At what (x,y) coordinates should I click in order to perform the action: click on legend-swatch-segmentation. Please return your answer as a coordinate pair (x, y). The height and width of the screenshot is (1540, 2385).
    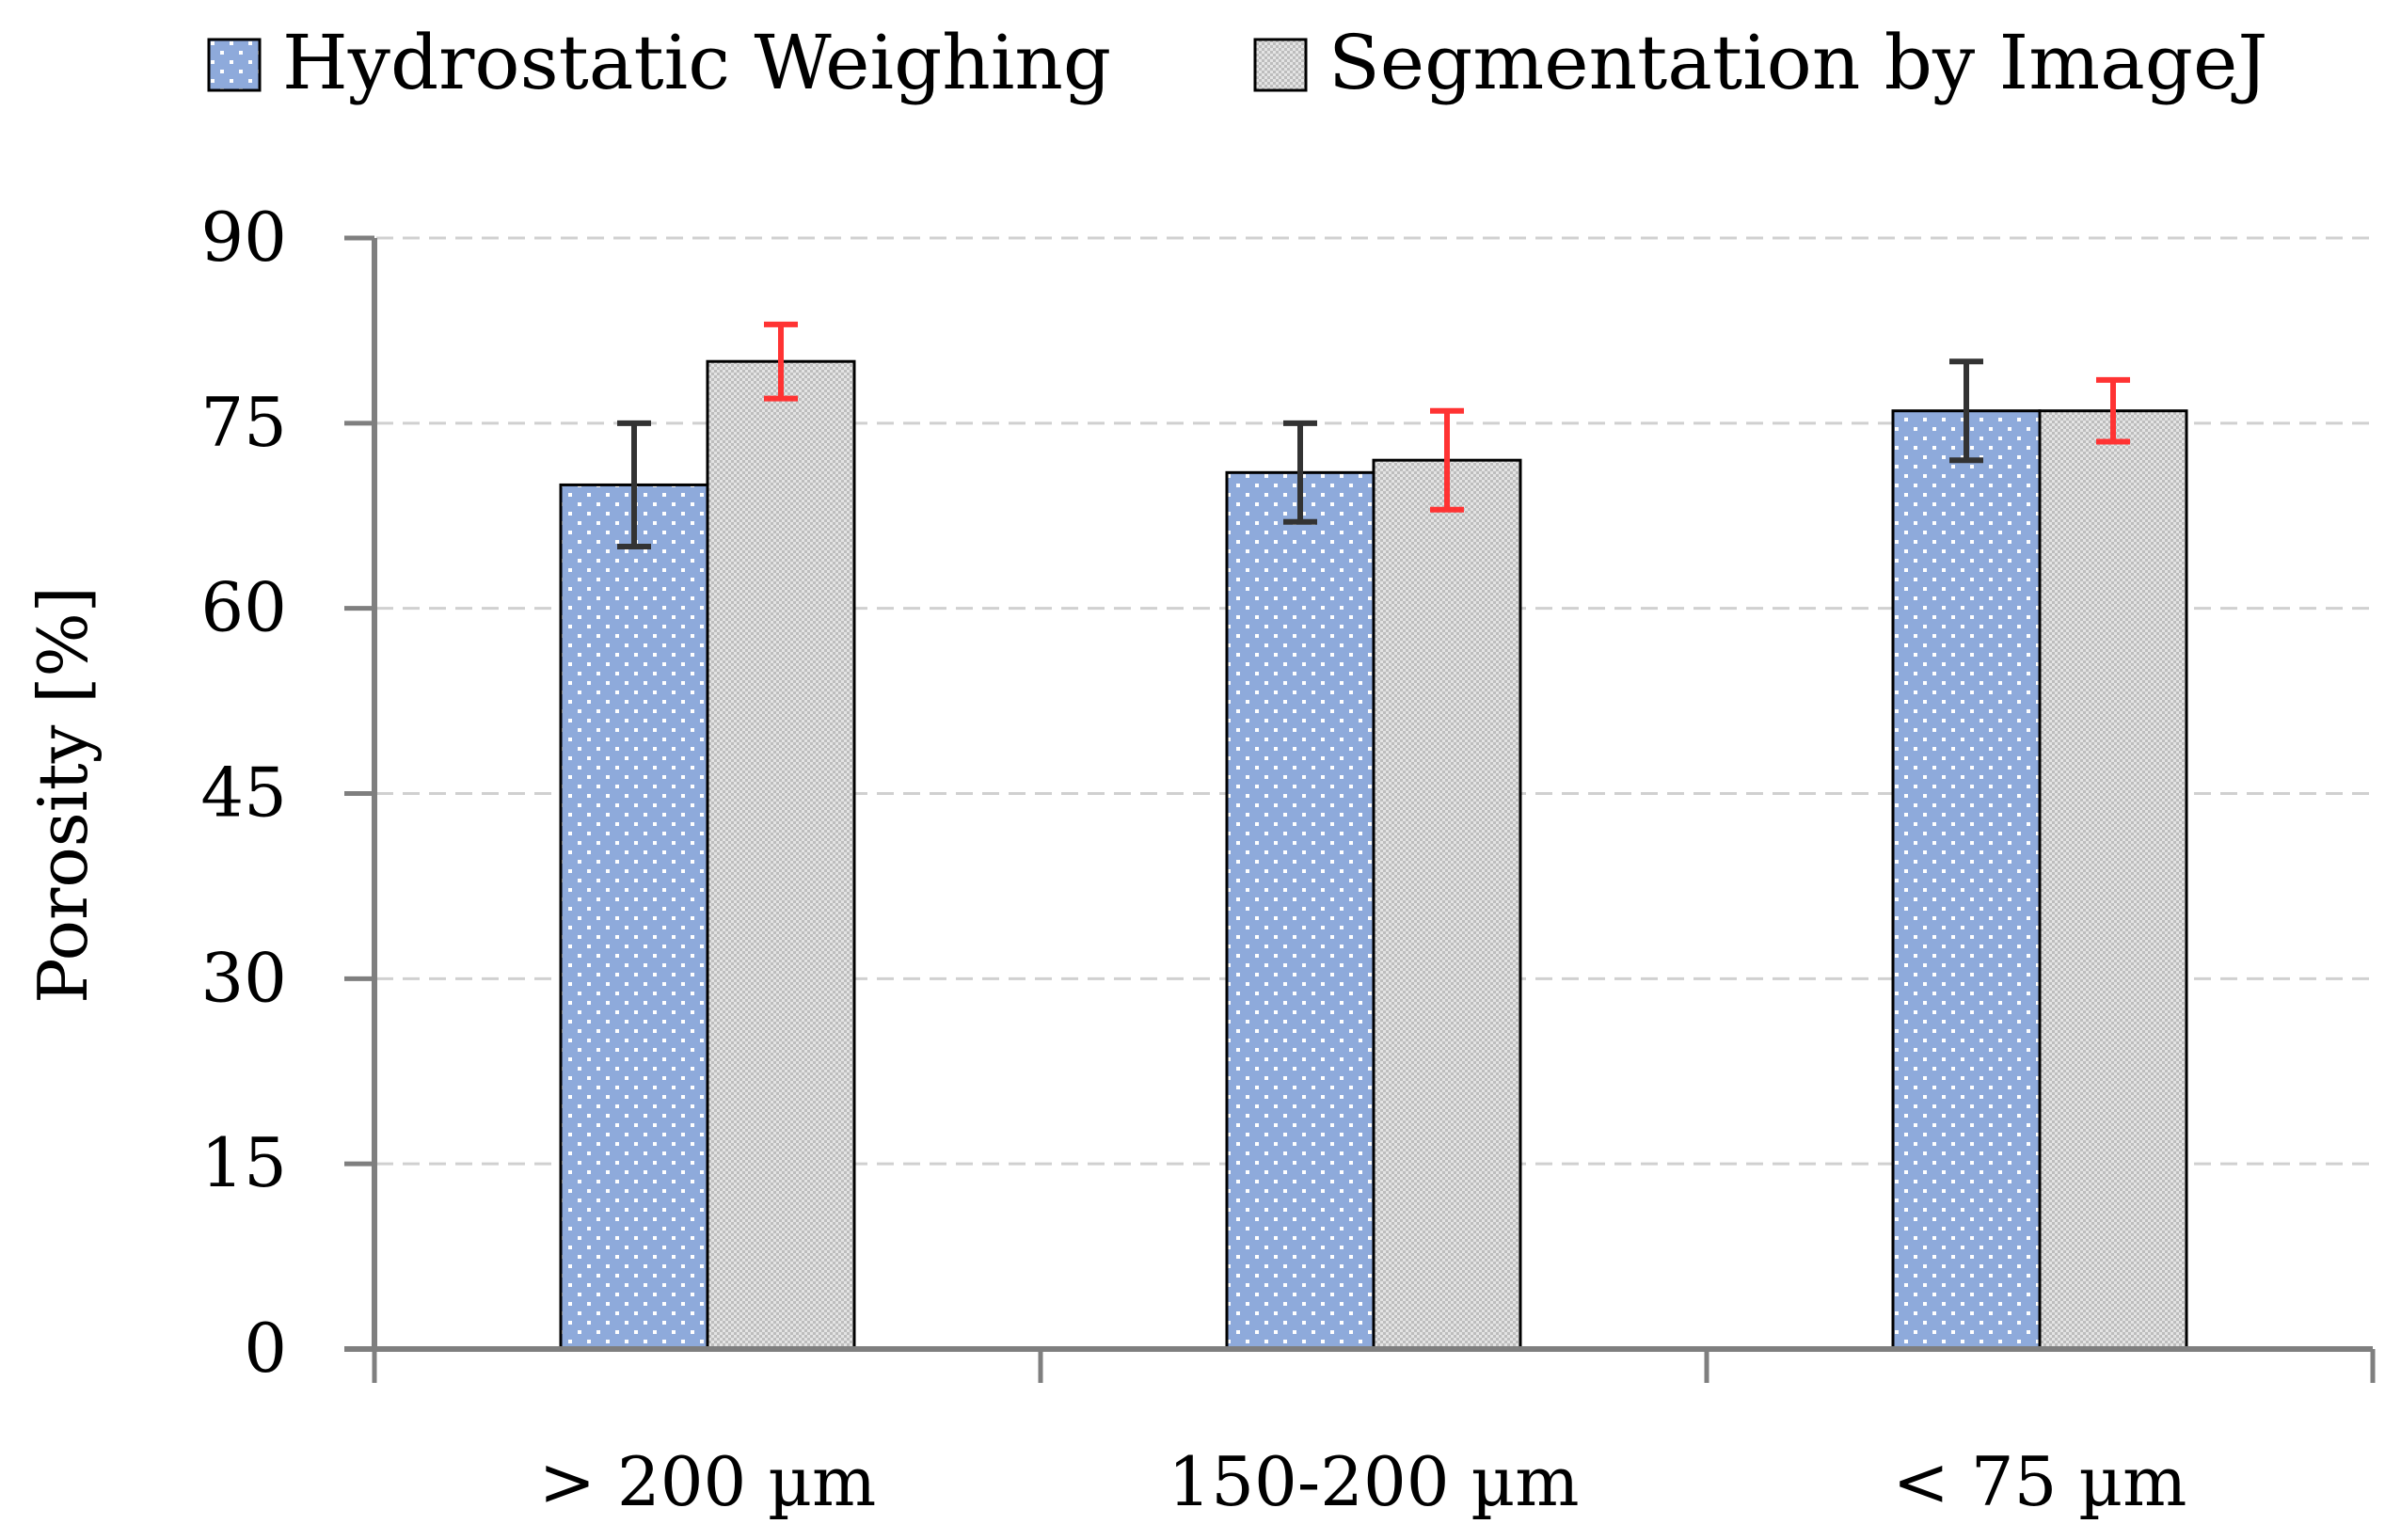
    Looking at the image, I should click on (1280, 65).